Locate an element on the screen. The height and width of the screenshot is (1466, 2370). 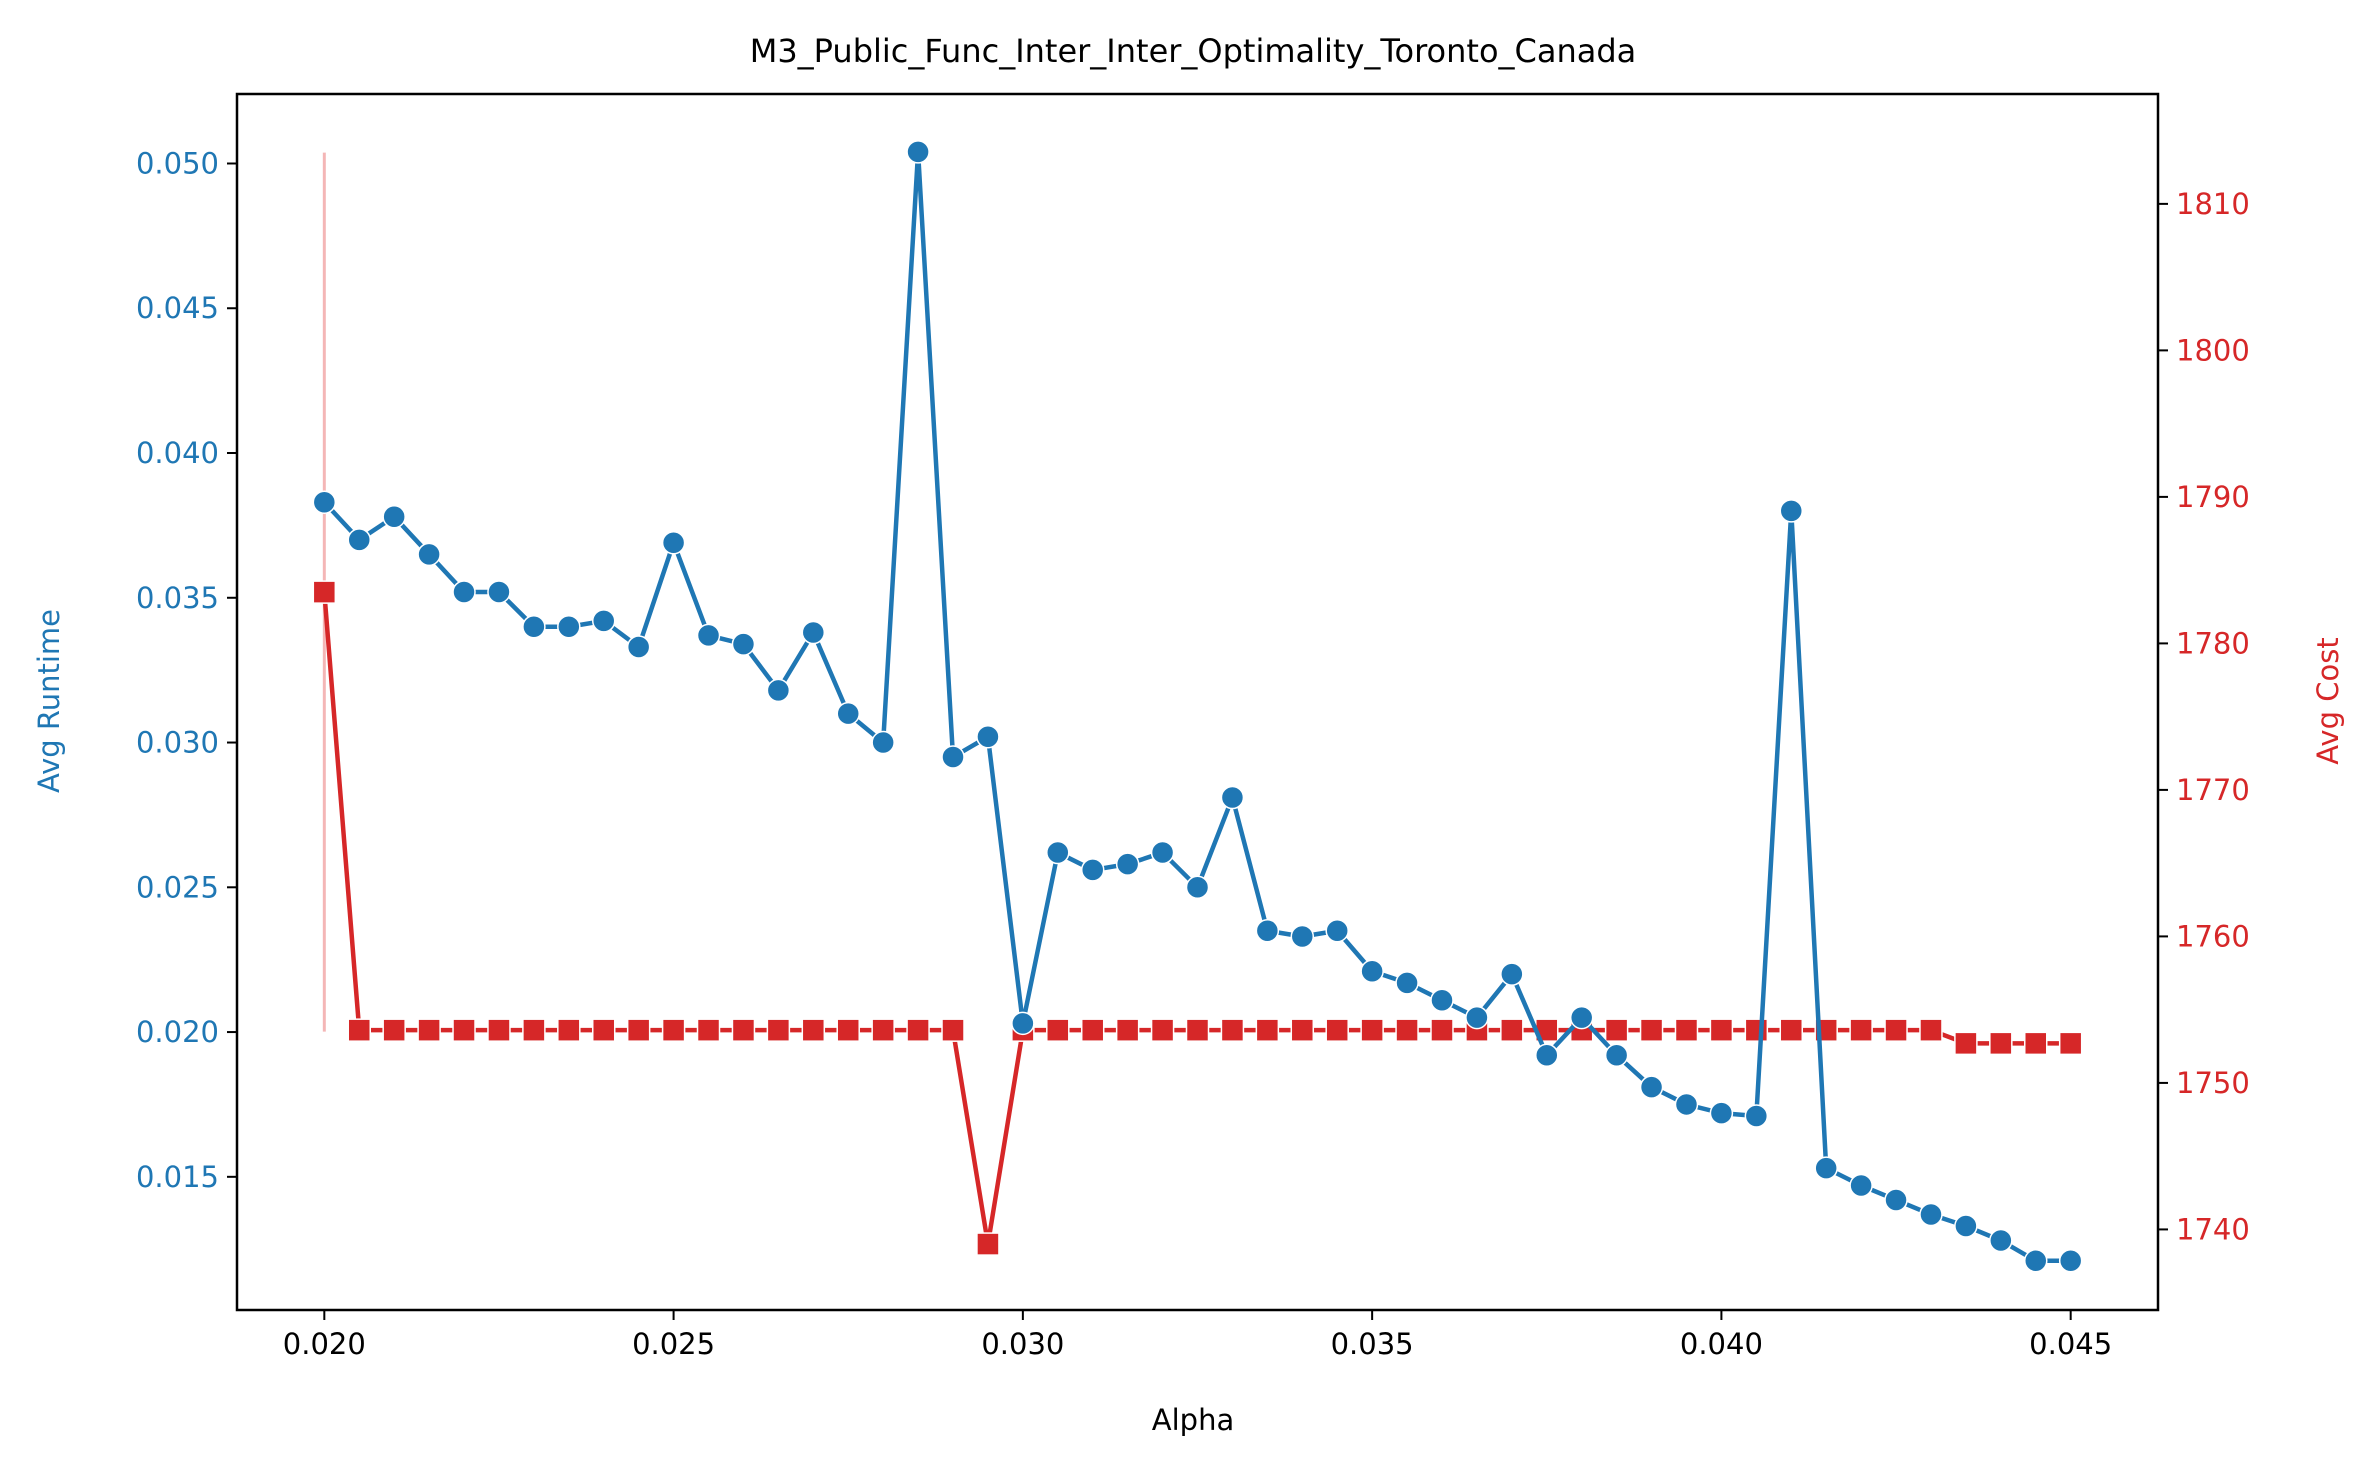
y-right-tick-label: 1740 is located at coordinates (2213, 1229).